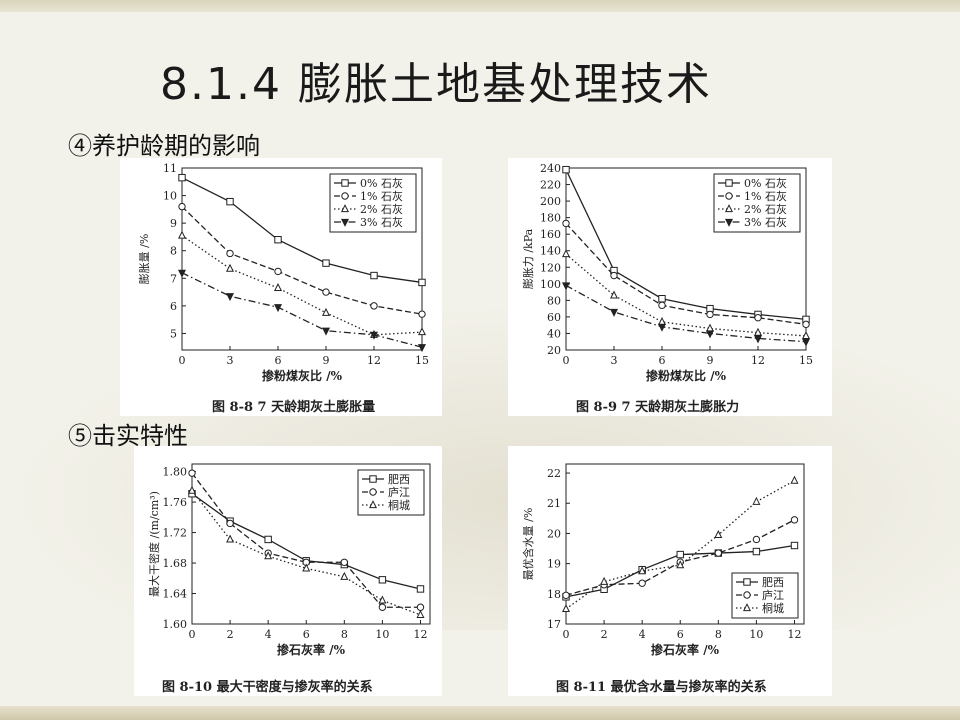 This screenshot has width=960, height=720. Describe the element at coordinates (344, 634) in the screenshot. I see `x-tick-label: 8` at that location.